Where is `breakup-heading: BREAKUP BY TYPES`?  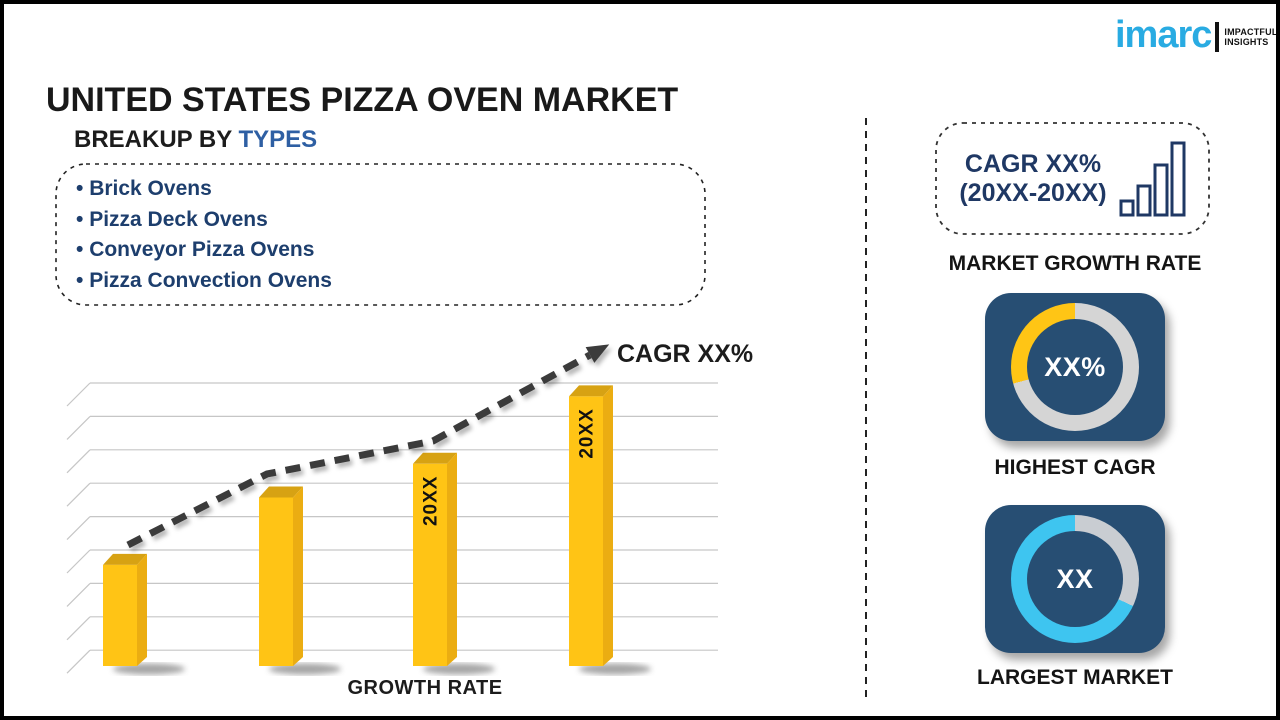
breakup-heading: BREAKUP BY TYPES is located at coordinates (195, 140).